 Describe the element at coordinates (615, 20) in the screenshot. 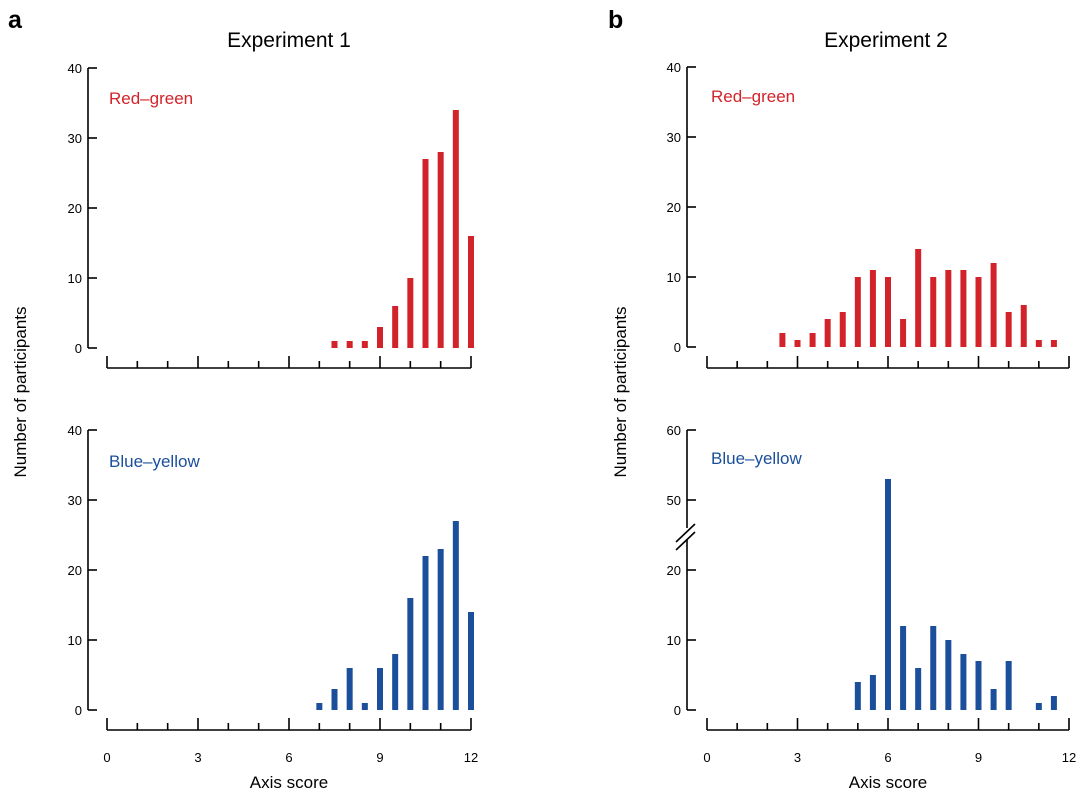

I see `panel-letter-b: b` at that location.